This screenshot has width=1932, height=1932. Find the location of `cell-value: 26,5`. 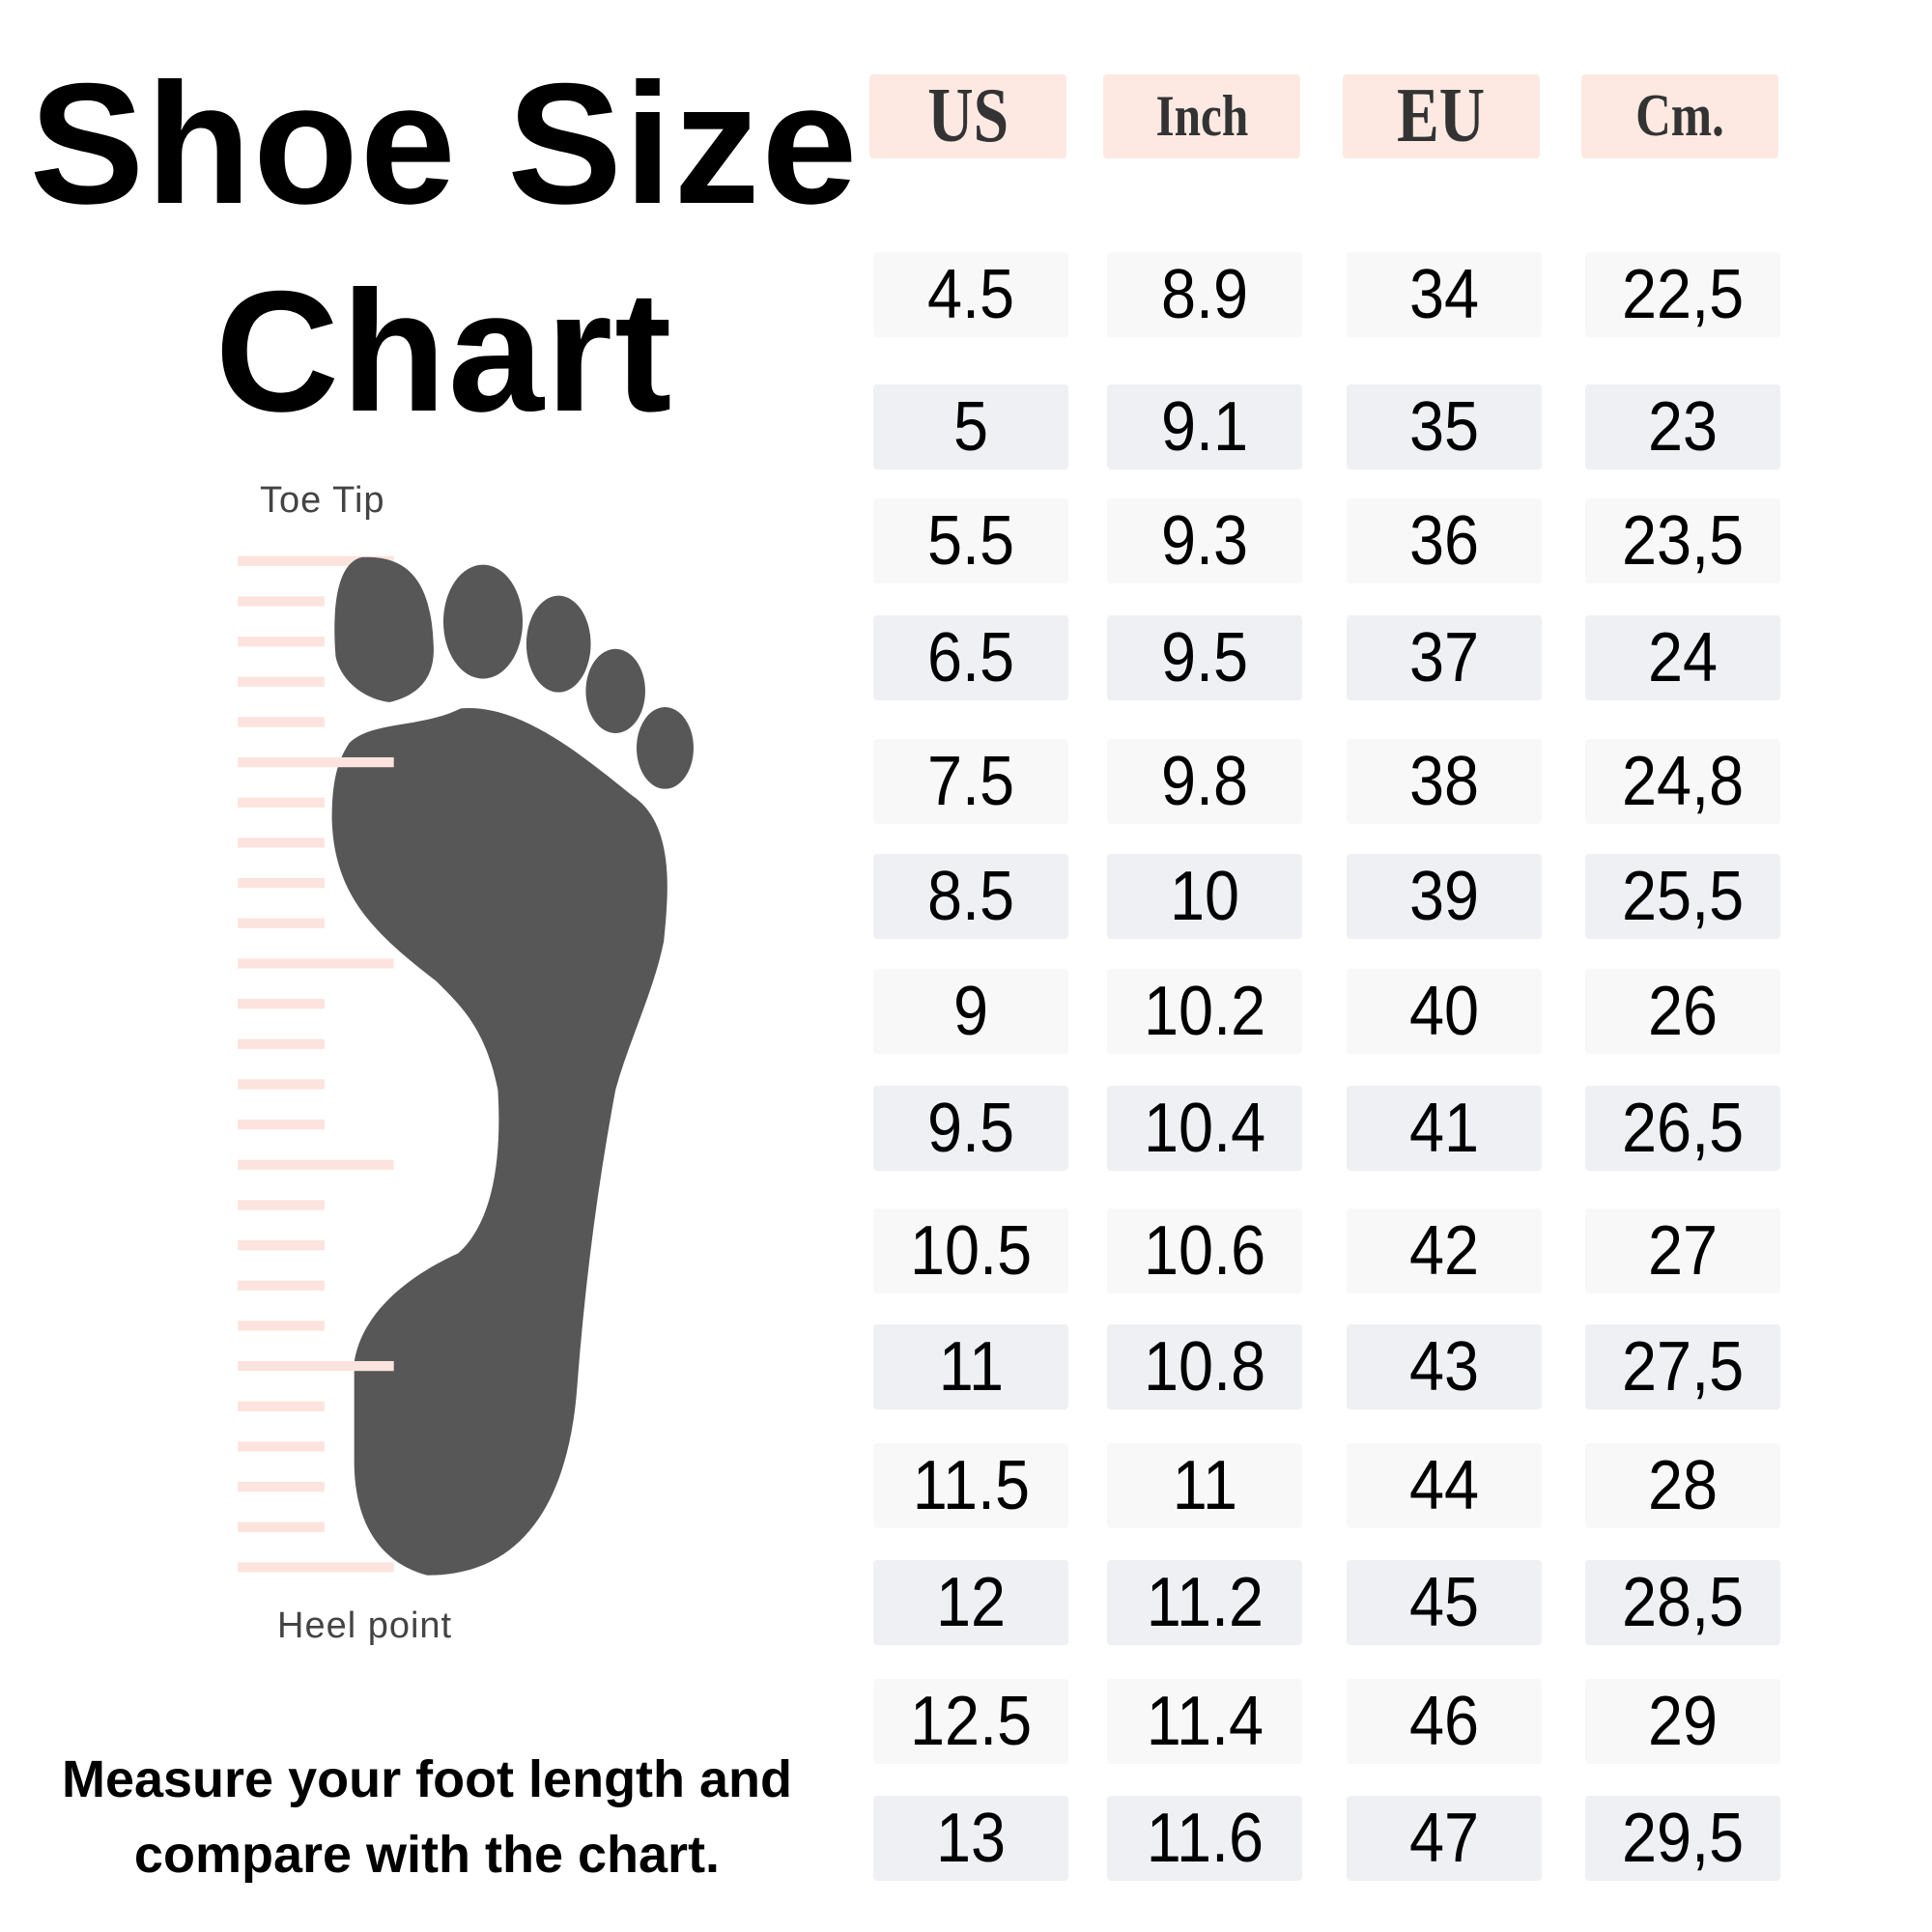

cell-value: 26,5 is located at coordinates (1683, 1128).